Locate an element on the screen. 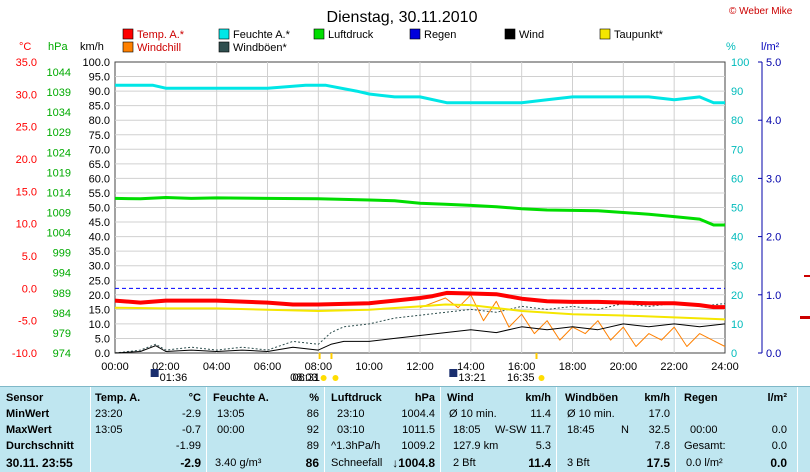 This screenshot has height=472, width=810. rain-current: 0.0 is located at coordinates (778, 463).